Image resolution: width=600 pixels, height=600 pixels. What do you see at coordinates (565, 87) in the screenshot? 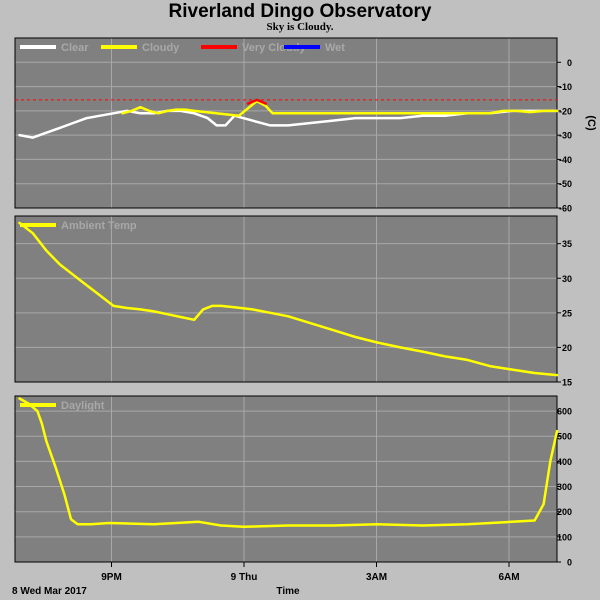
I see `y-tick-label: -10` at bounding box center [565, 87].